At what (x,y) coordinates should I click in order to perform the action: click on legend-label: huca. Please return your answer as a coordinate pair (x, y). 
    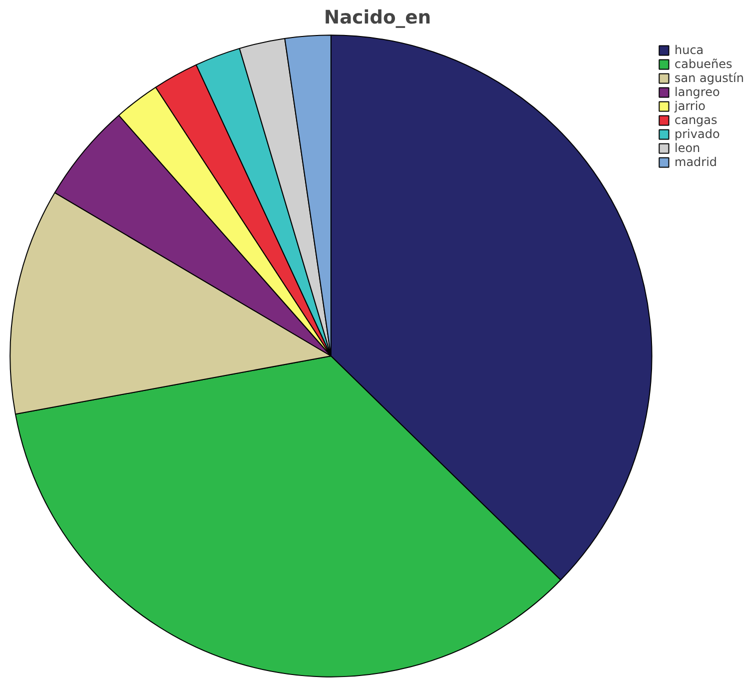
    Looking at the image, I should click on (689, 50).